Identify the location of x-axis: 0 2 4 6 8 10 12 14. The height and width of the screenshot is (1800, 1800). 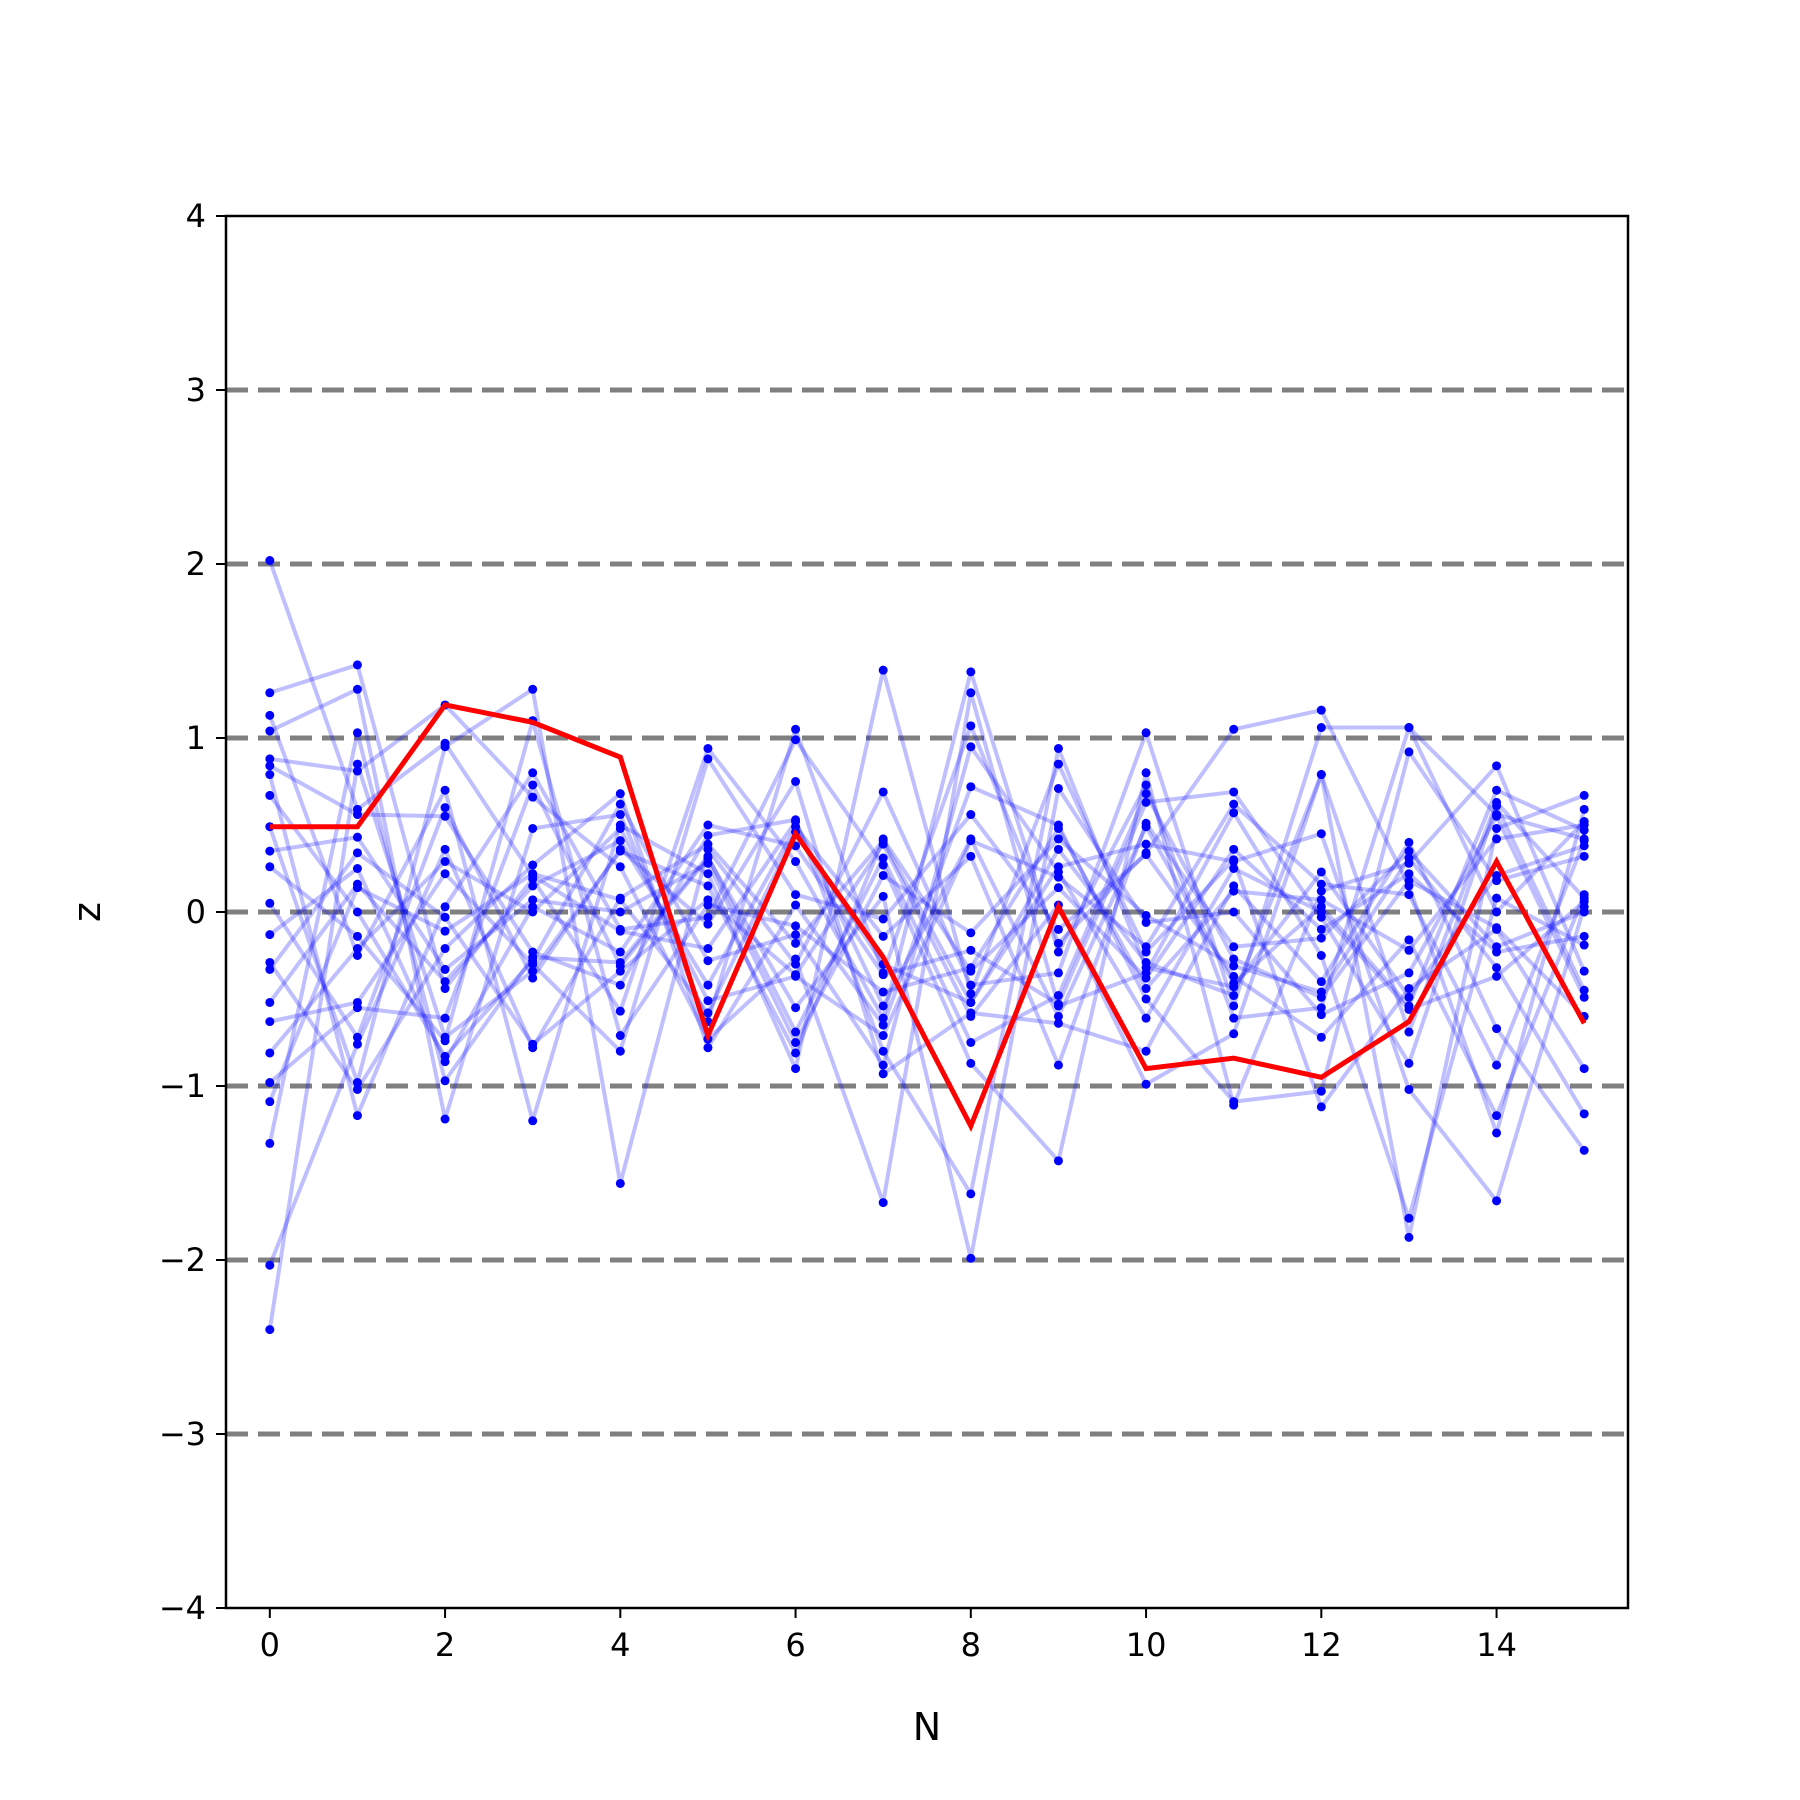
(888, 1636).